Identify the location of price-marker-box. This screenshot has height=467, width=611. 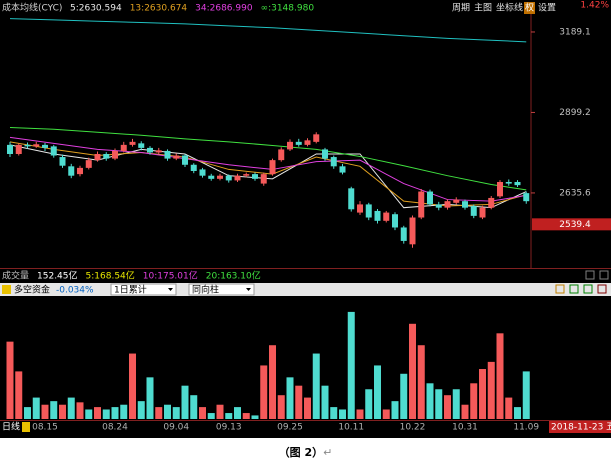
(571, 224).